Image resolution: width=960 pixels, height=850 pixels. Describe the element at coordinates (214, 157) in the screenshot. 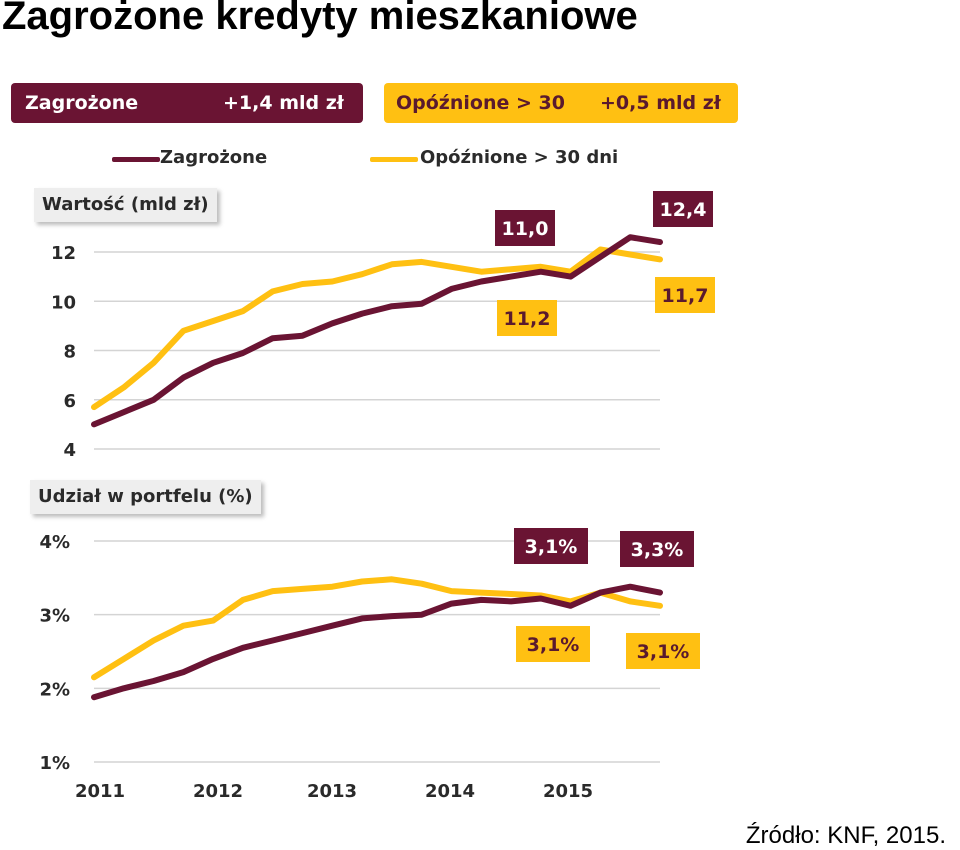

I see `legend-label-zagrozone: Zagrożone` at that location.